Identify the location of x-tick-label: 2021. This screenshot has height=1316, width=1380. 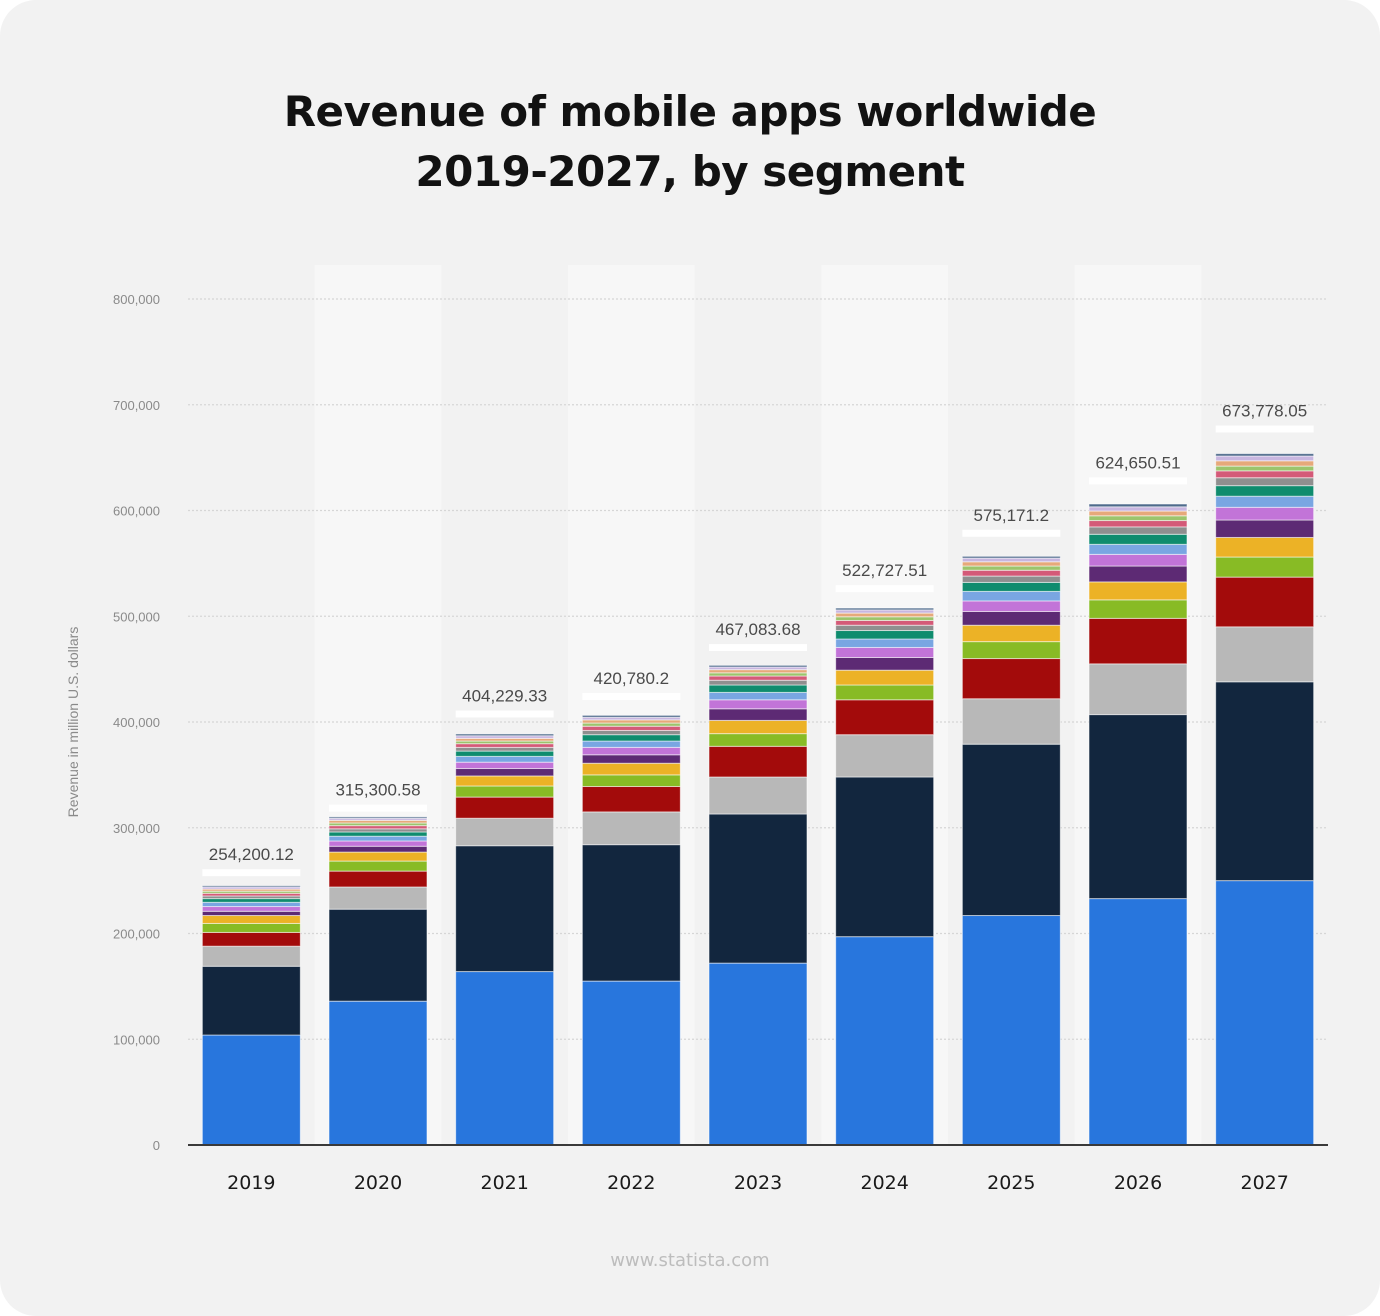
(504, 1183).